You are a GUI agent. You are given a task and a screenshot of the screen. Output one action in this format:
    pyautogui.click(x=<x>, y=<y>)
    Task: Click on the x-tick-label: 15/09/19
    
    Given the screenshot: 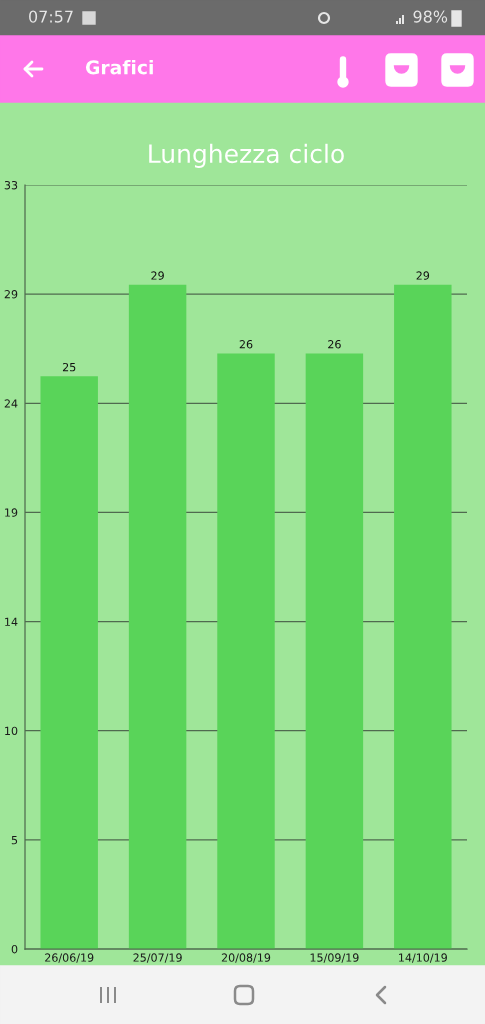 What is the action you would take?
    pyautogui.click(x=334, y=958)
    